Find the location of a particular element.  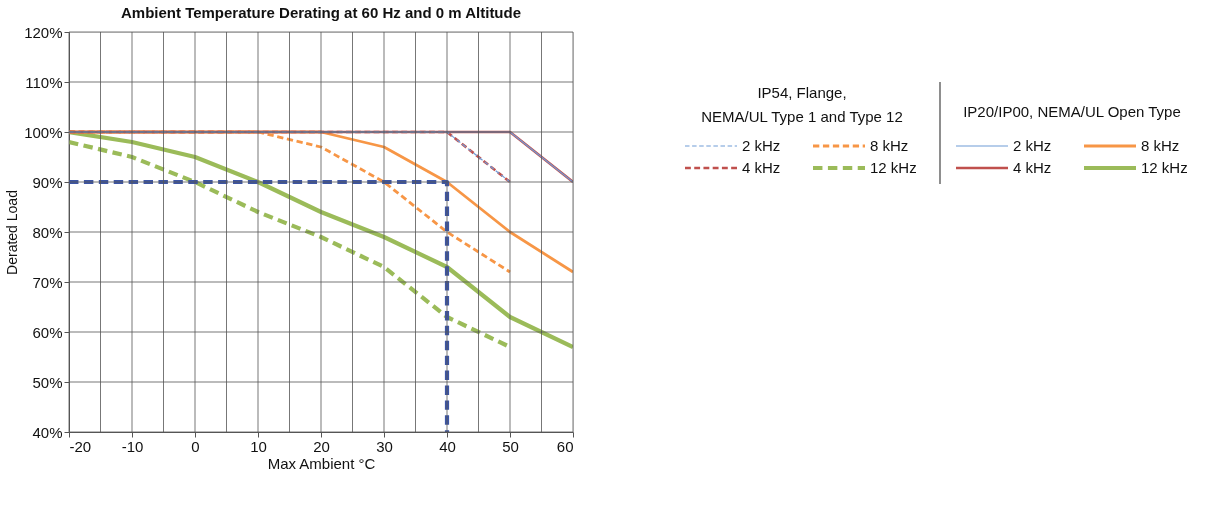

x-tick-label: 60 is located at coordinates (565, 446).